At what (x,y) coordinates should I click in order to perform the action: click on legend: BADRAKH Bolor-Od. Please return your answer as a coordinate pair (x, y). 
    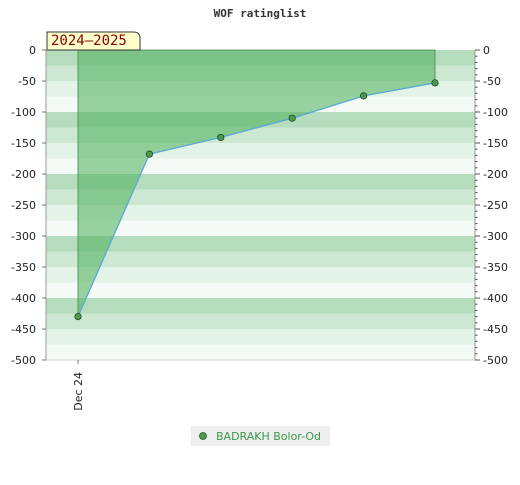
    Looking at the image, I should click on (260, 436).